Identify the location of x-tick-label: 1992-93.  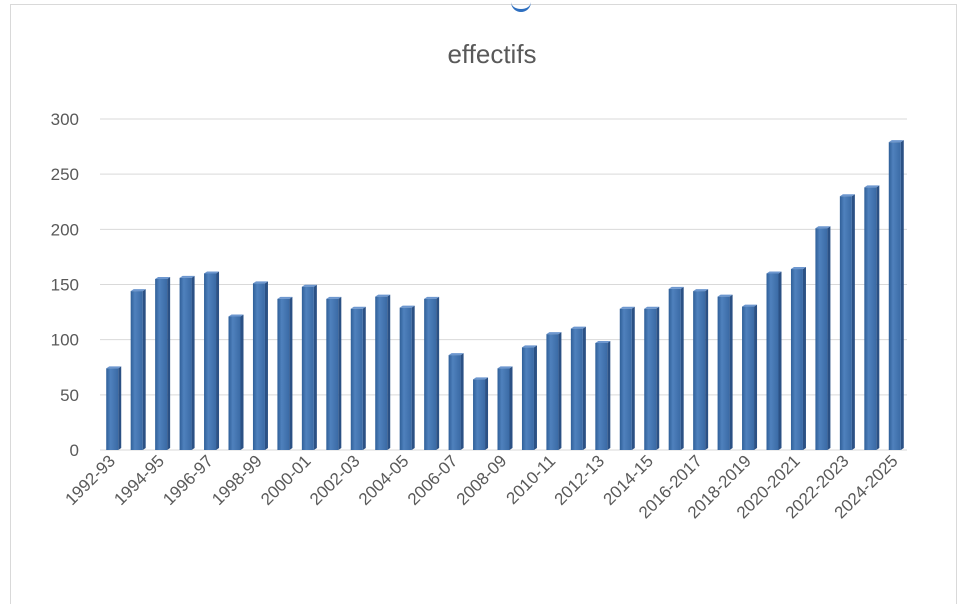
(91, 480).